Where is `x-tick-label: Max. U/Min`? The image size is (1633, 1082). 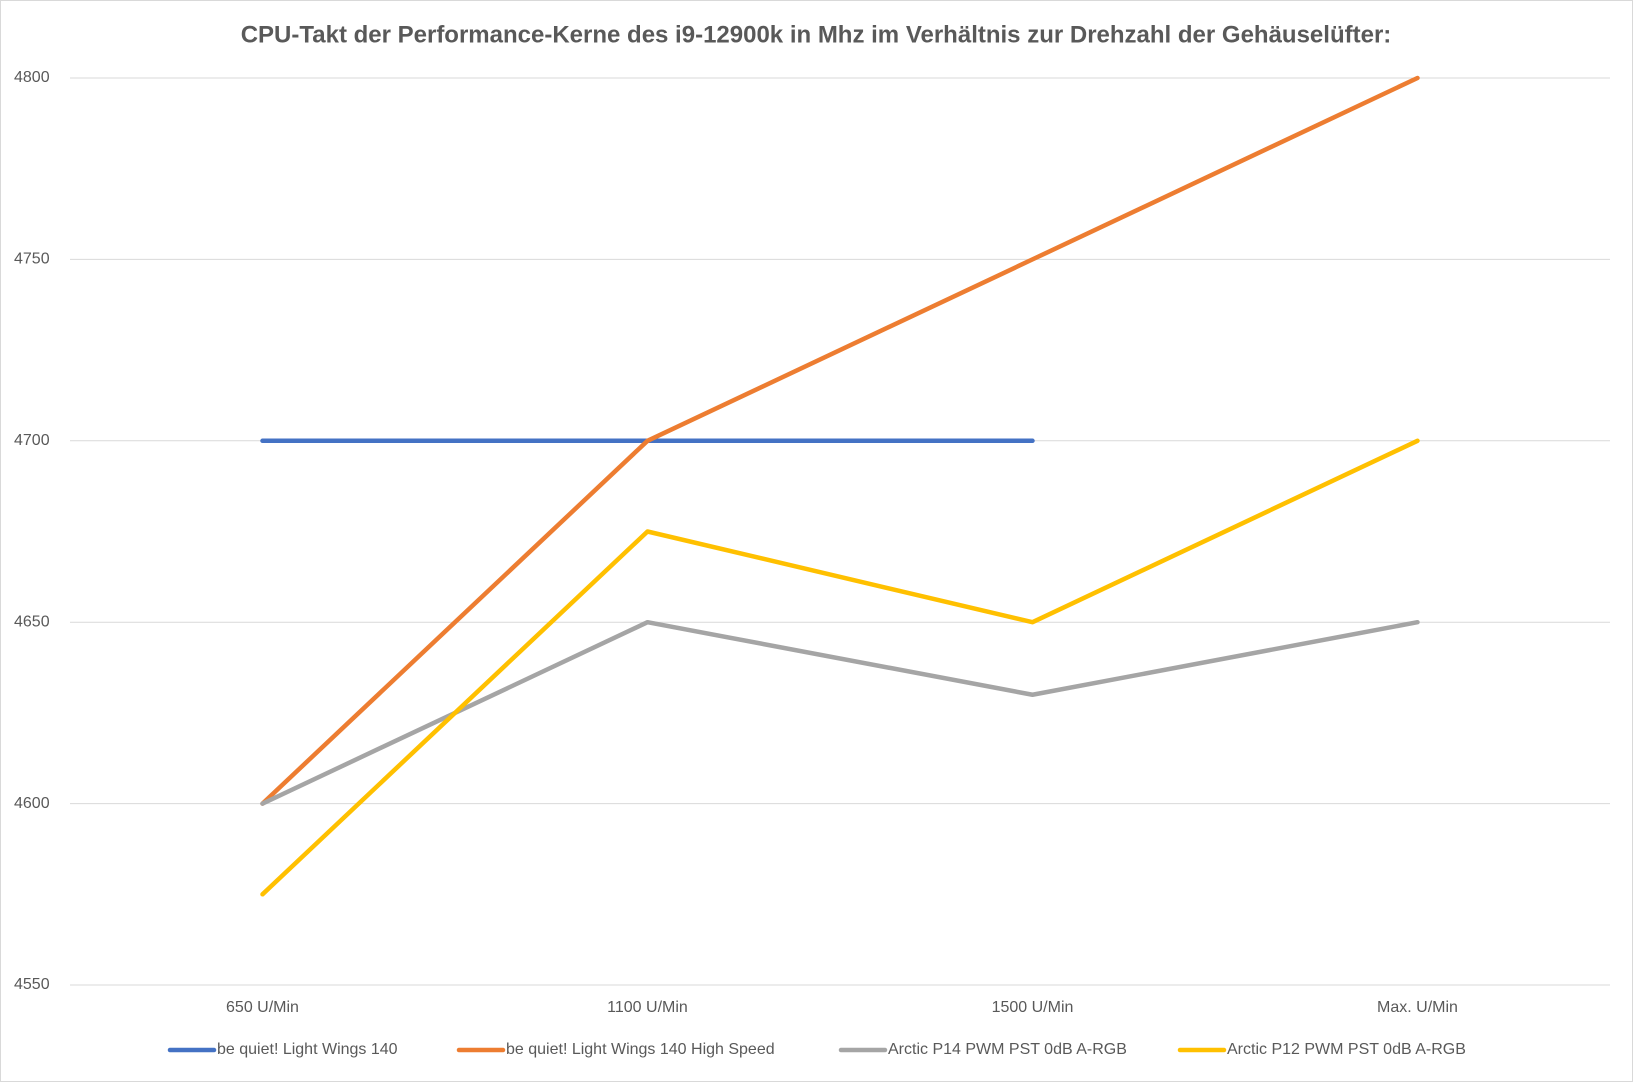 x-tick-label: Max. U/Min is located at coordinates (1417, 1007).